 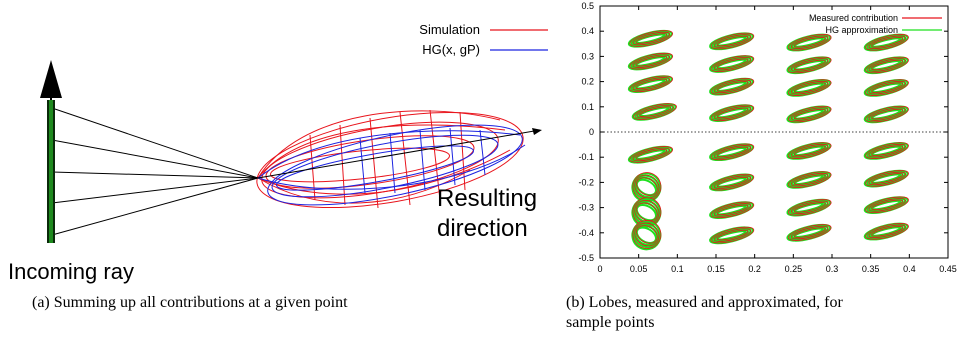 What do you see at coordinates (861, 30) in the screenshot?
I see `legend-label: HG approximation` at bounding box center [861, 30].